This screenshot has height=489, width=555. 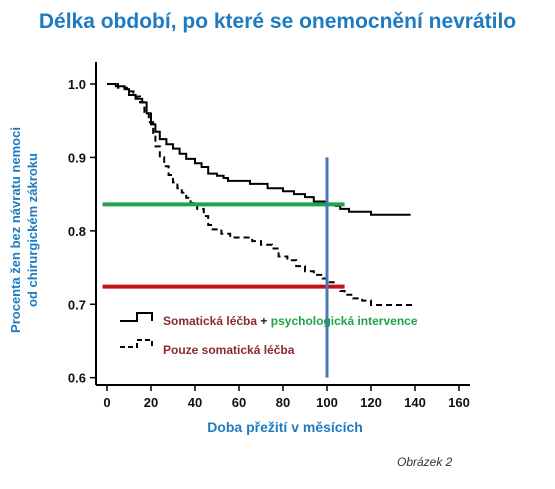 What do you see at coordinates (239, 402) in the screenshot?
I see `x-tick-label: 60` at bounding box center [239, 402].